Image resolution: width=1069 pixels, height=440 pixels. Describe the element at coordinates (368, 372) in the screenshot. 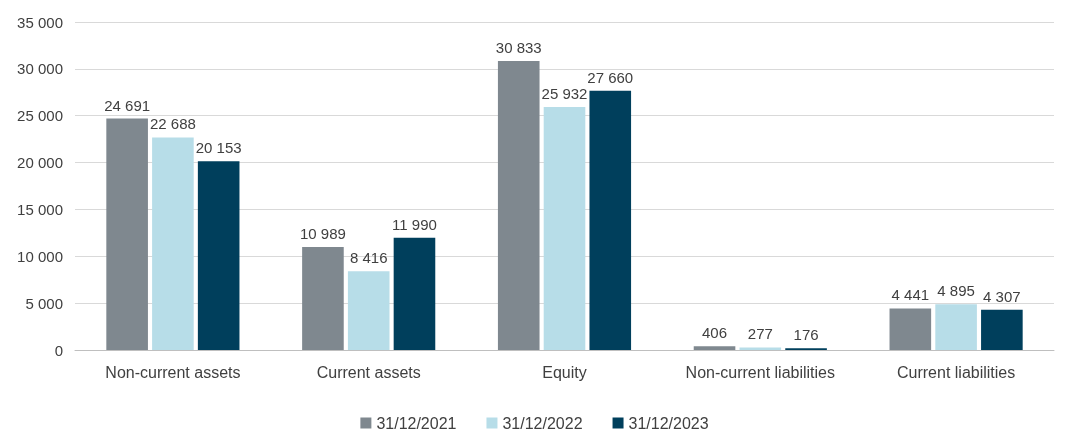

I see `x-tick-label: Current assets` at that location.